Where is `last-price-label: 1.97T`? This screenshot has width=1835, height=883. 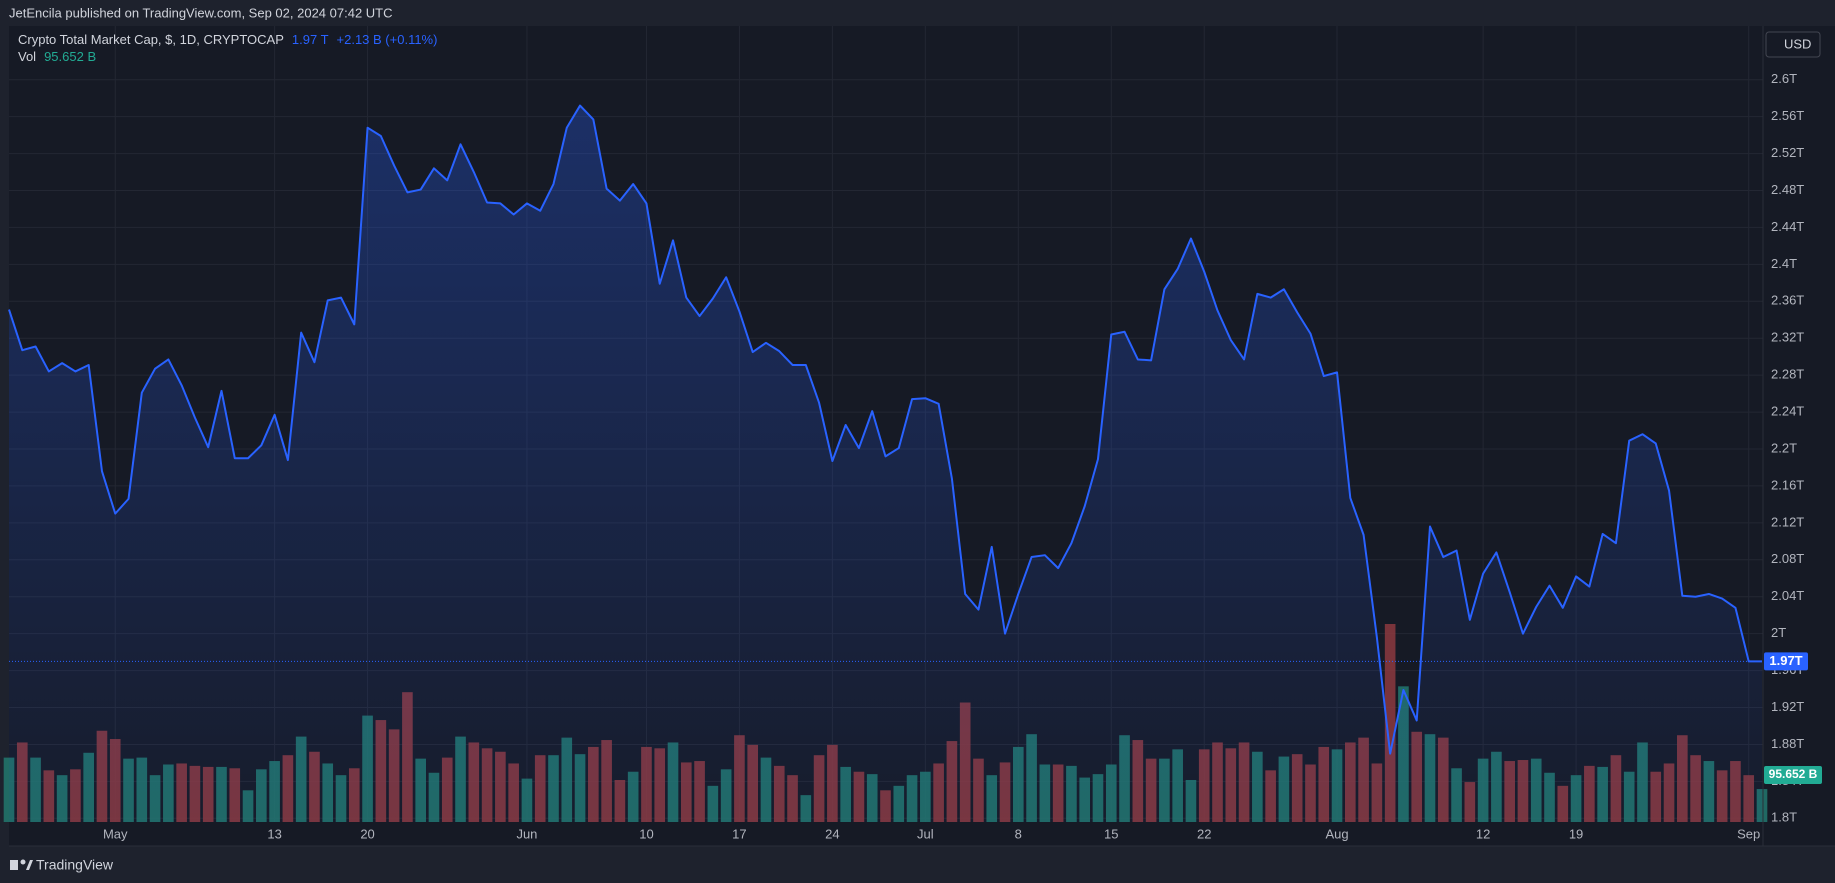 last-price-label: 1.97T is located at coordinates (1785, 660).